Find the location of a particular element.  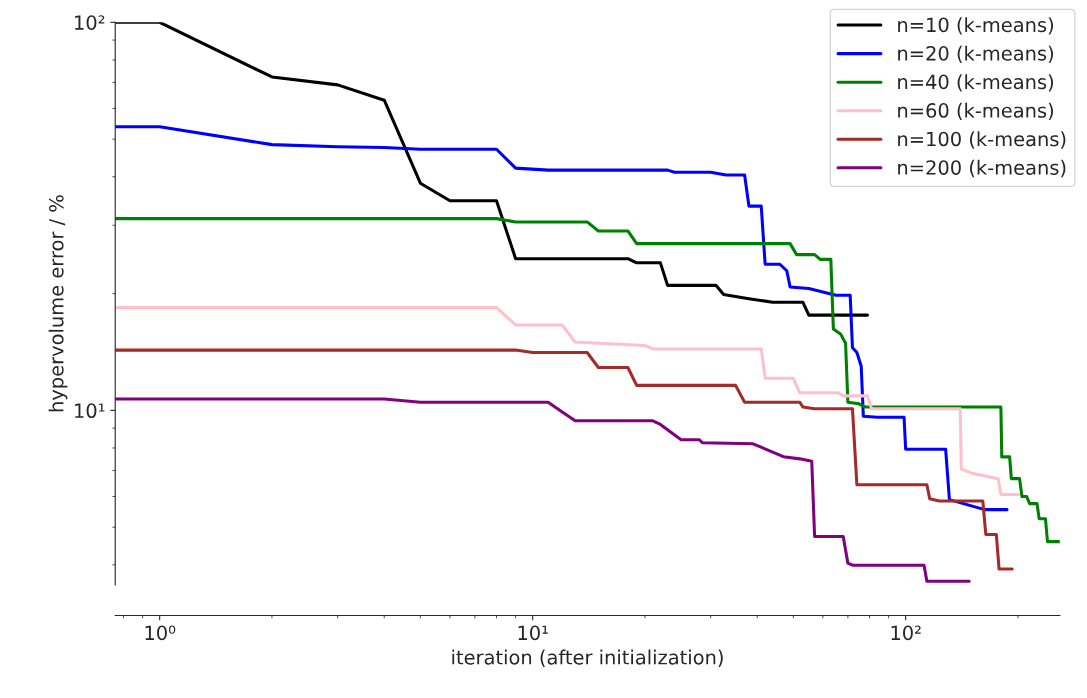

x-tick-label: 10⁰ is located at coordinates (160, 633).